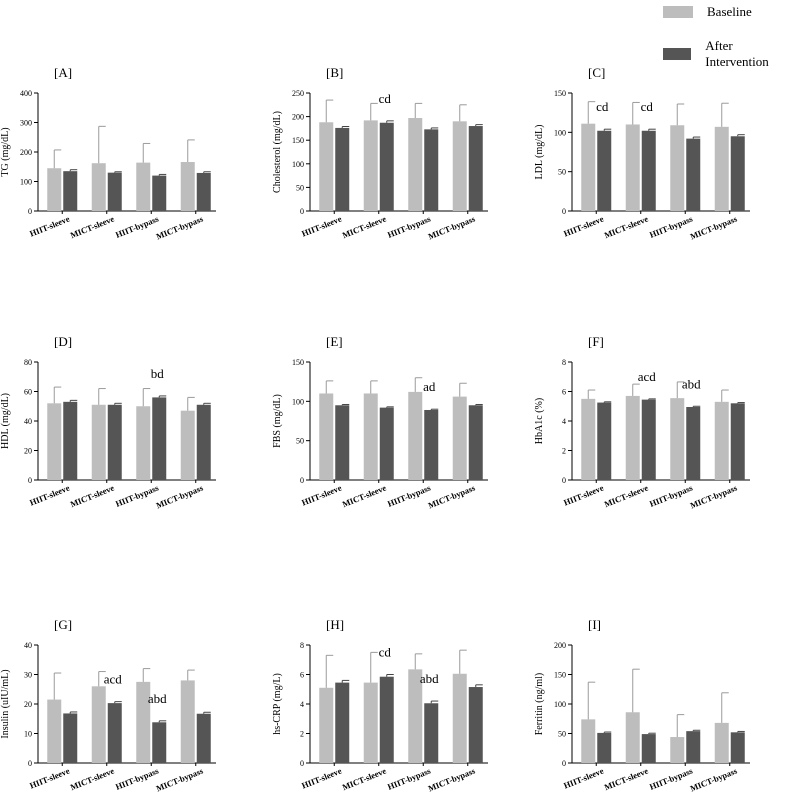 Image resolution: width=794 pixels, height=803 pixels. I want to click on y-tick-label: 80, so click(28, 362).